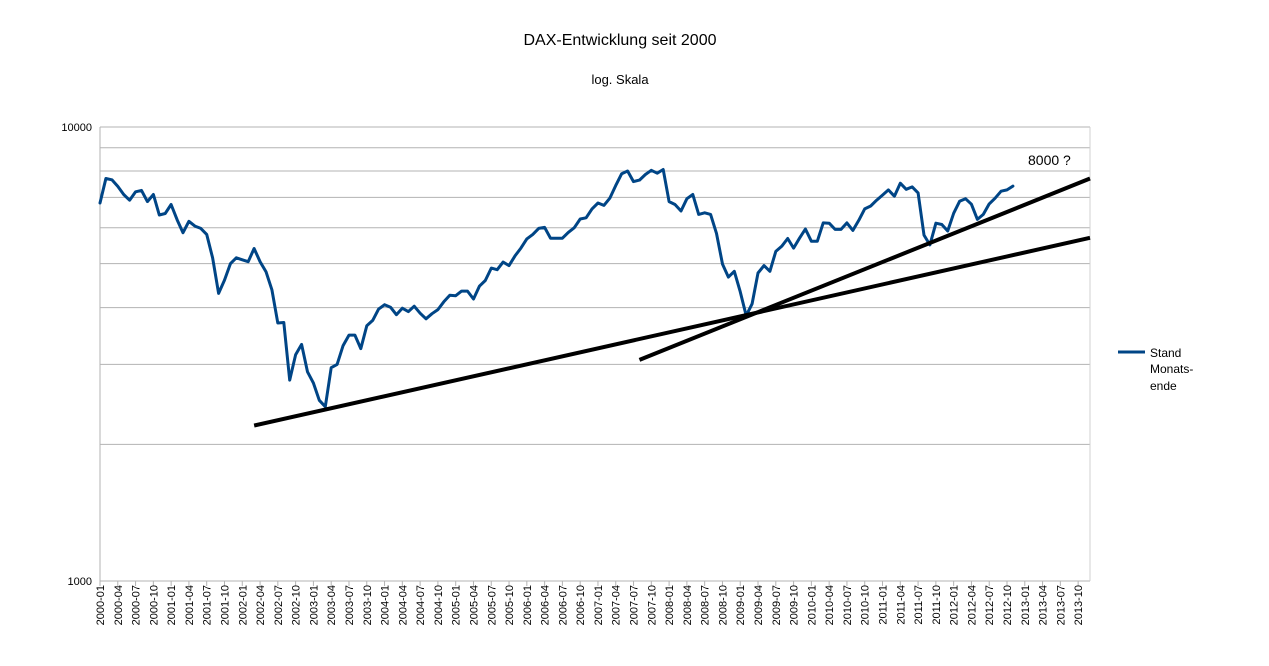  I want to click on y-tick-label: 10000, so click(76, 128).